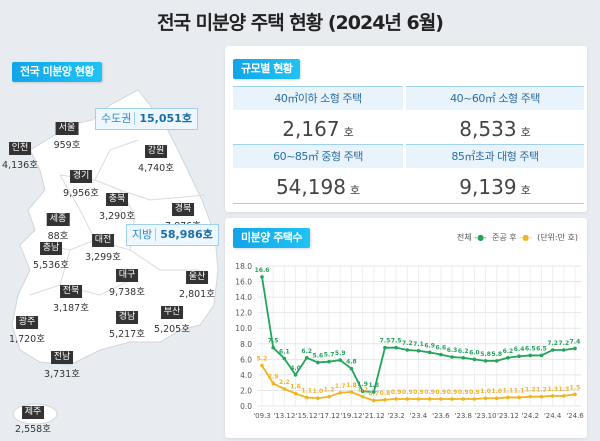 The width and height of the screenshot is (600, 441). What do you see at coordinates (396, 416) in the screenshot?
I see `x-tick-label: '23.2` at bounding box center [396, 416].